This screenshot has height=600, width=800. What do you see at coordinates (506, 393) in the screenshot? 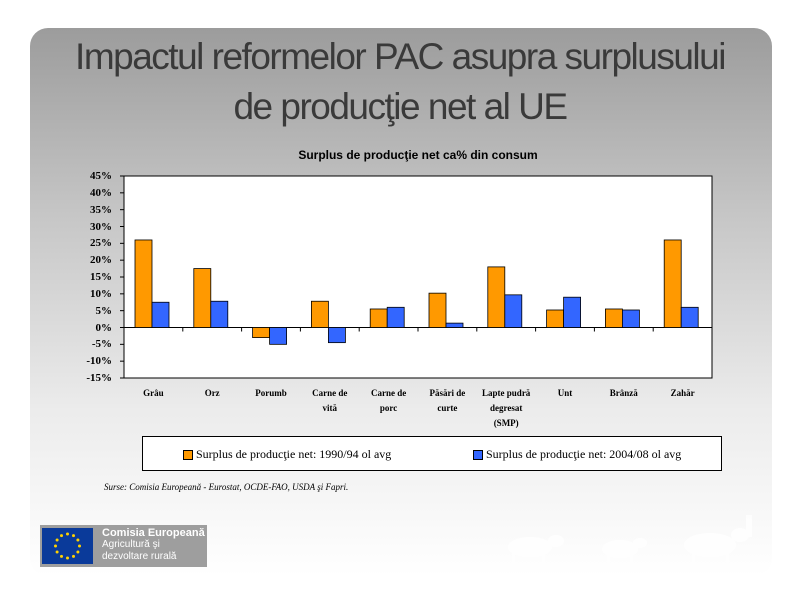
I see `x-category-label-line: Lapte pudră` at bounding box center [506, 393].